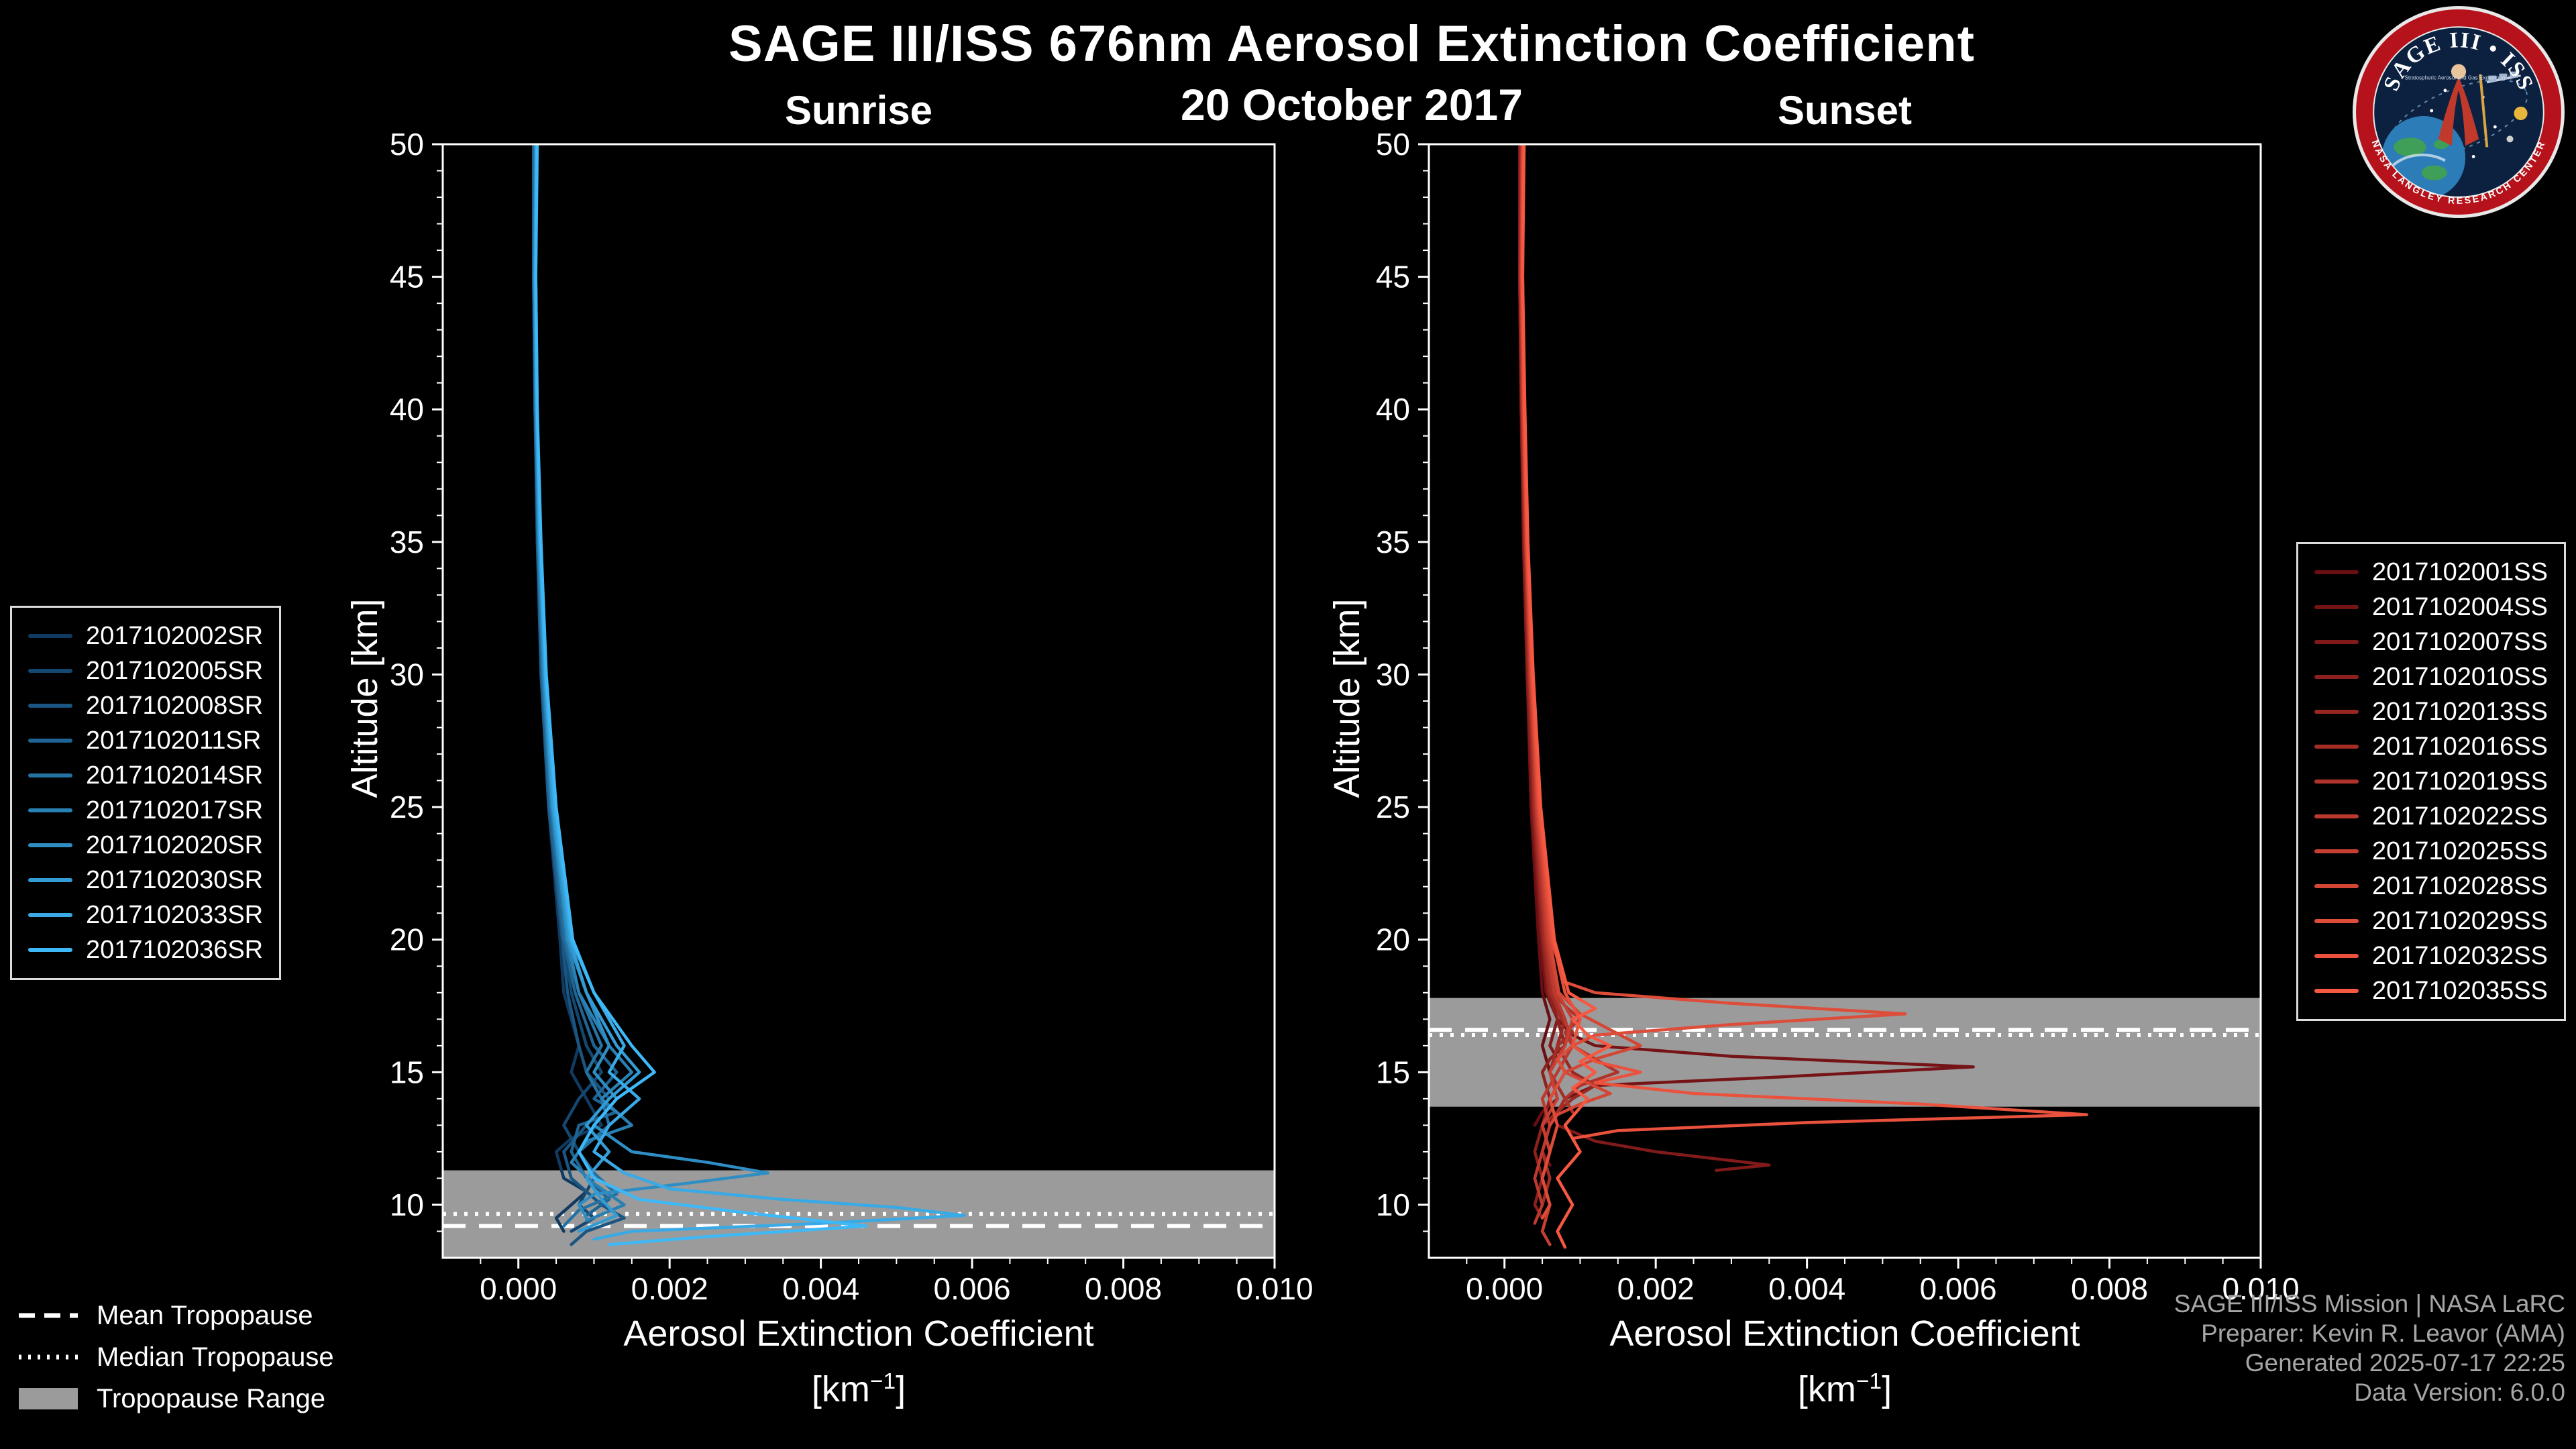  Describe the element at coordinates (175, 1357) in the screenshot. I see `median-tropopause-legend-item: Median Tropopause` at that location.